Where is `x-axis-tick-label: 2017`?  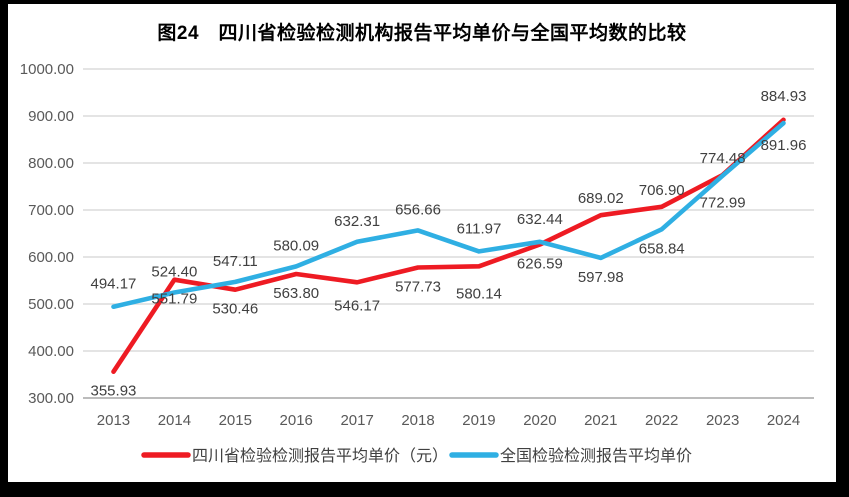
x-axis-tick-label: 2017 is located at coordinates (356, 420).